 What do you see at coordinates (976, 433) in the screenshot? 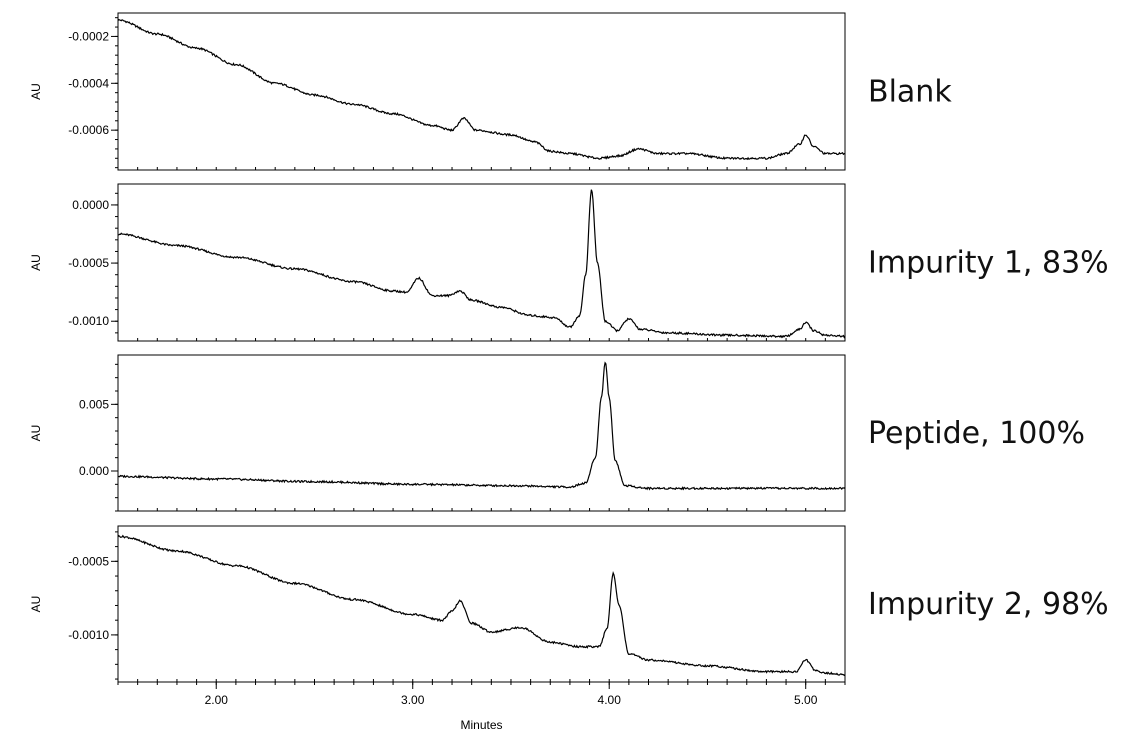
I see `sample-label: Peptide, 100%` at bounding box center [976, 433].